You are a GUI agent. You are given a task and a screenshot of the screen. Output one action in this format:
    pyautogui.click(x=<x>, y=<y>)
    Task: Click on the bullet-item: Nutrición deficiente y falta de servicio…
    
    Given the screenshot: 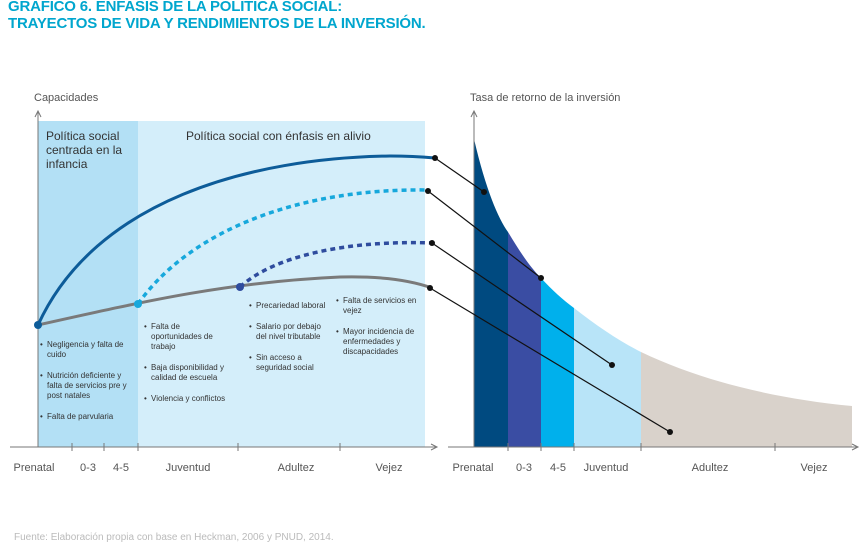 What is the action you would take?
    pyautogui.click(x=86, y=386)
    